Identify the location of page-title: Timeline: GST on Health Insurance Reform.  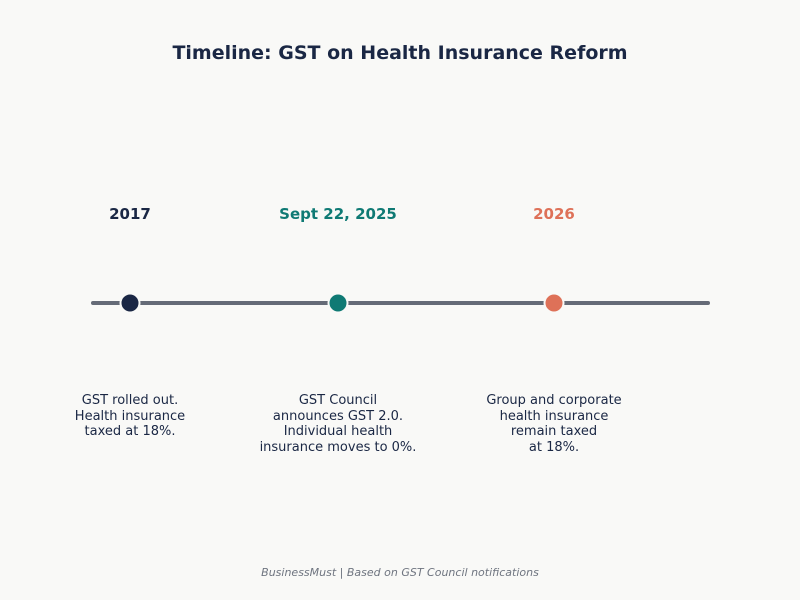
(400, 53).